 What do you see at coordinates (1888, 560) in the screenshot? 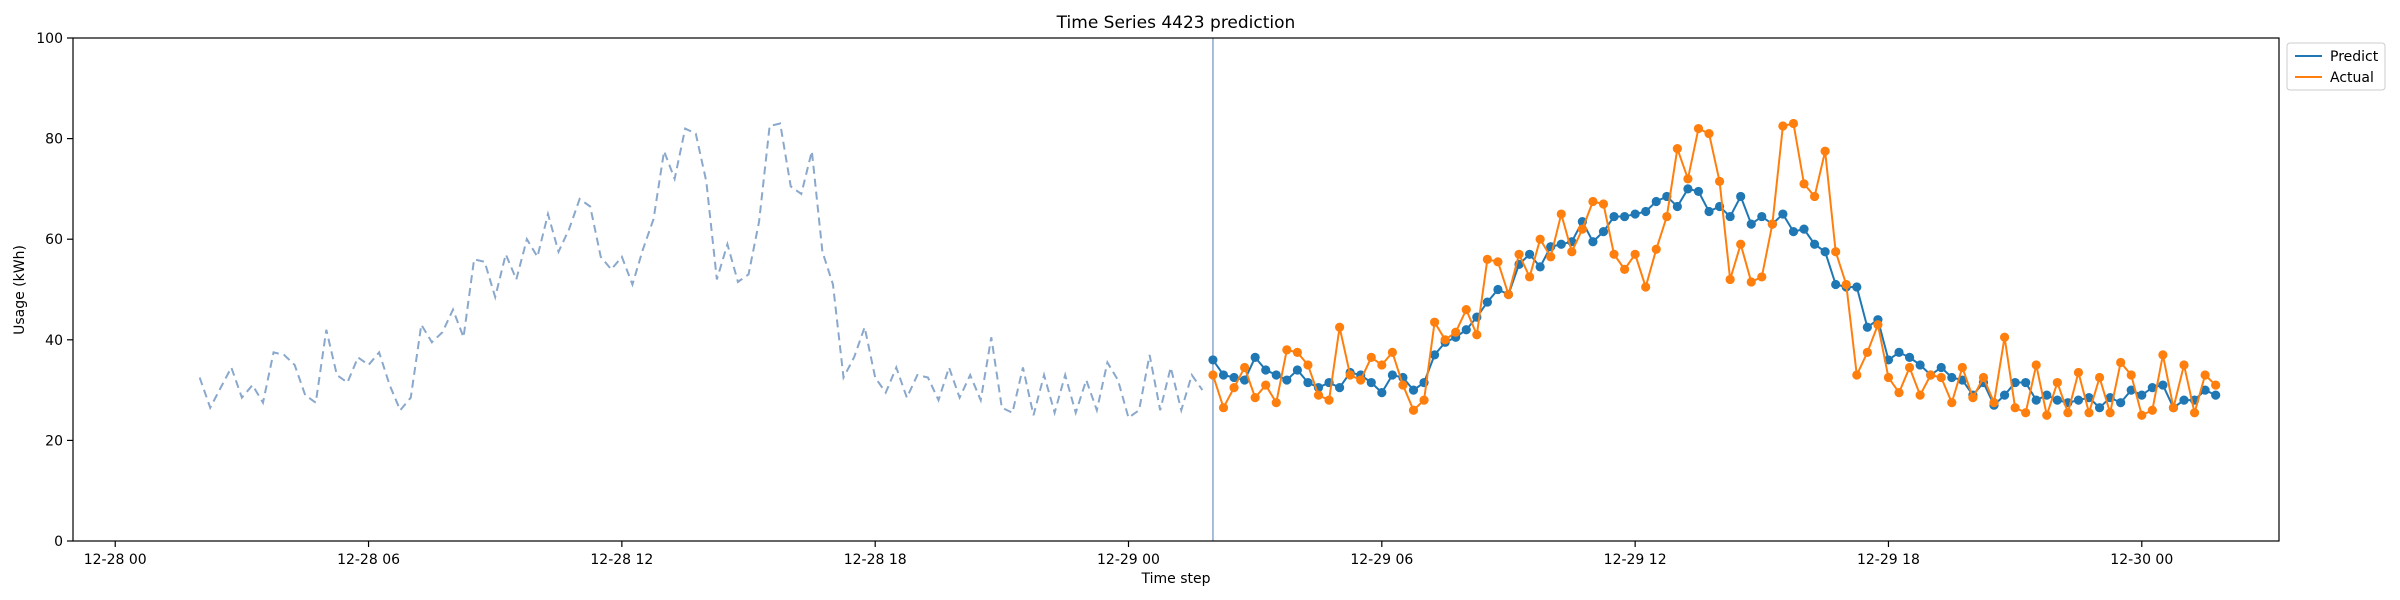
I see `x-tick-label: 12-29 18` at bounding box center [1888, 560].